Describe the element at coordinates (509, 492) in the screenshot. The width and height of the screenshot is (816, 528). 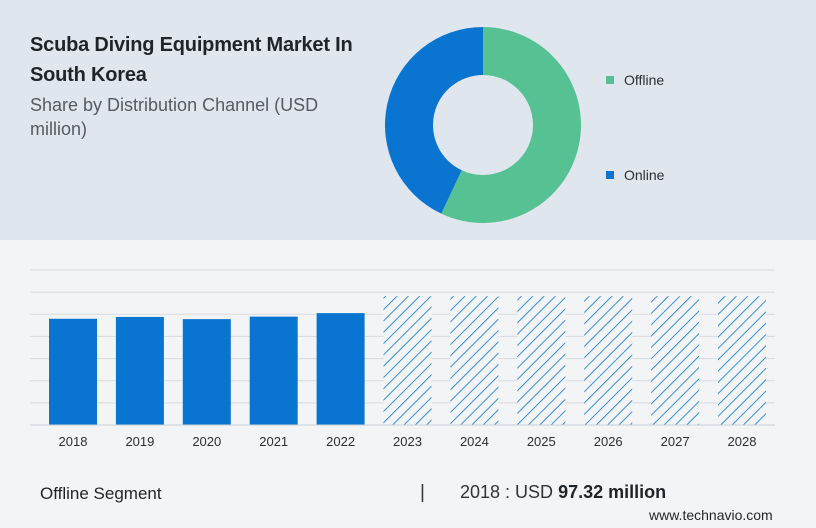
I see `segment-value-prefix: 2018 : USD` at that location.